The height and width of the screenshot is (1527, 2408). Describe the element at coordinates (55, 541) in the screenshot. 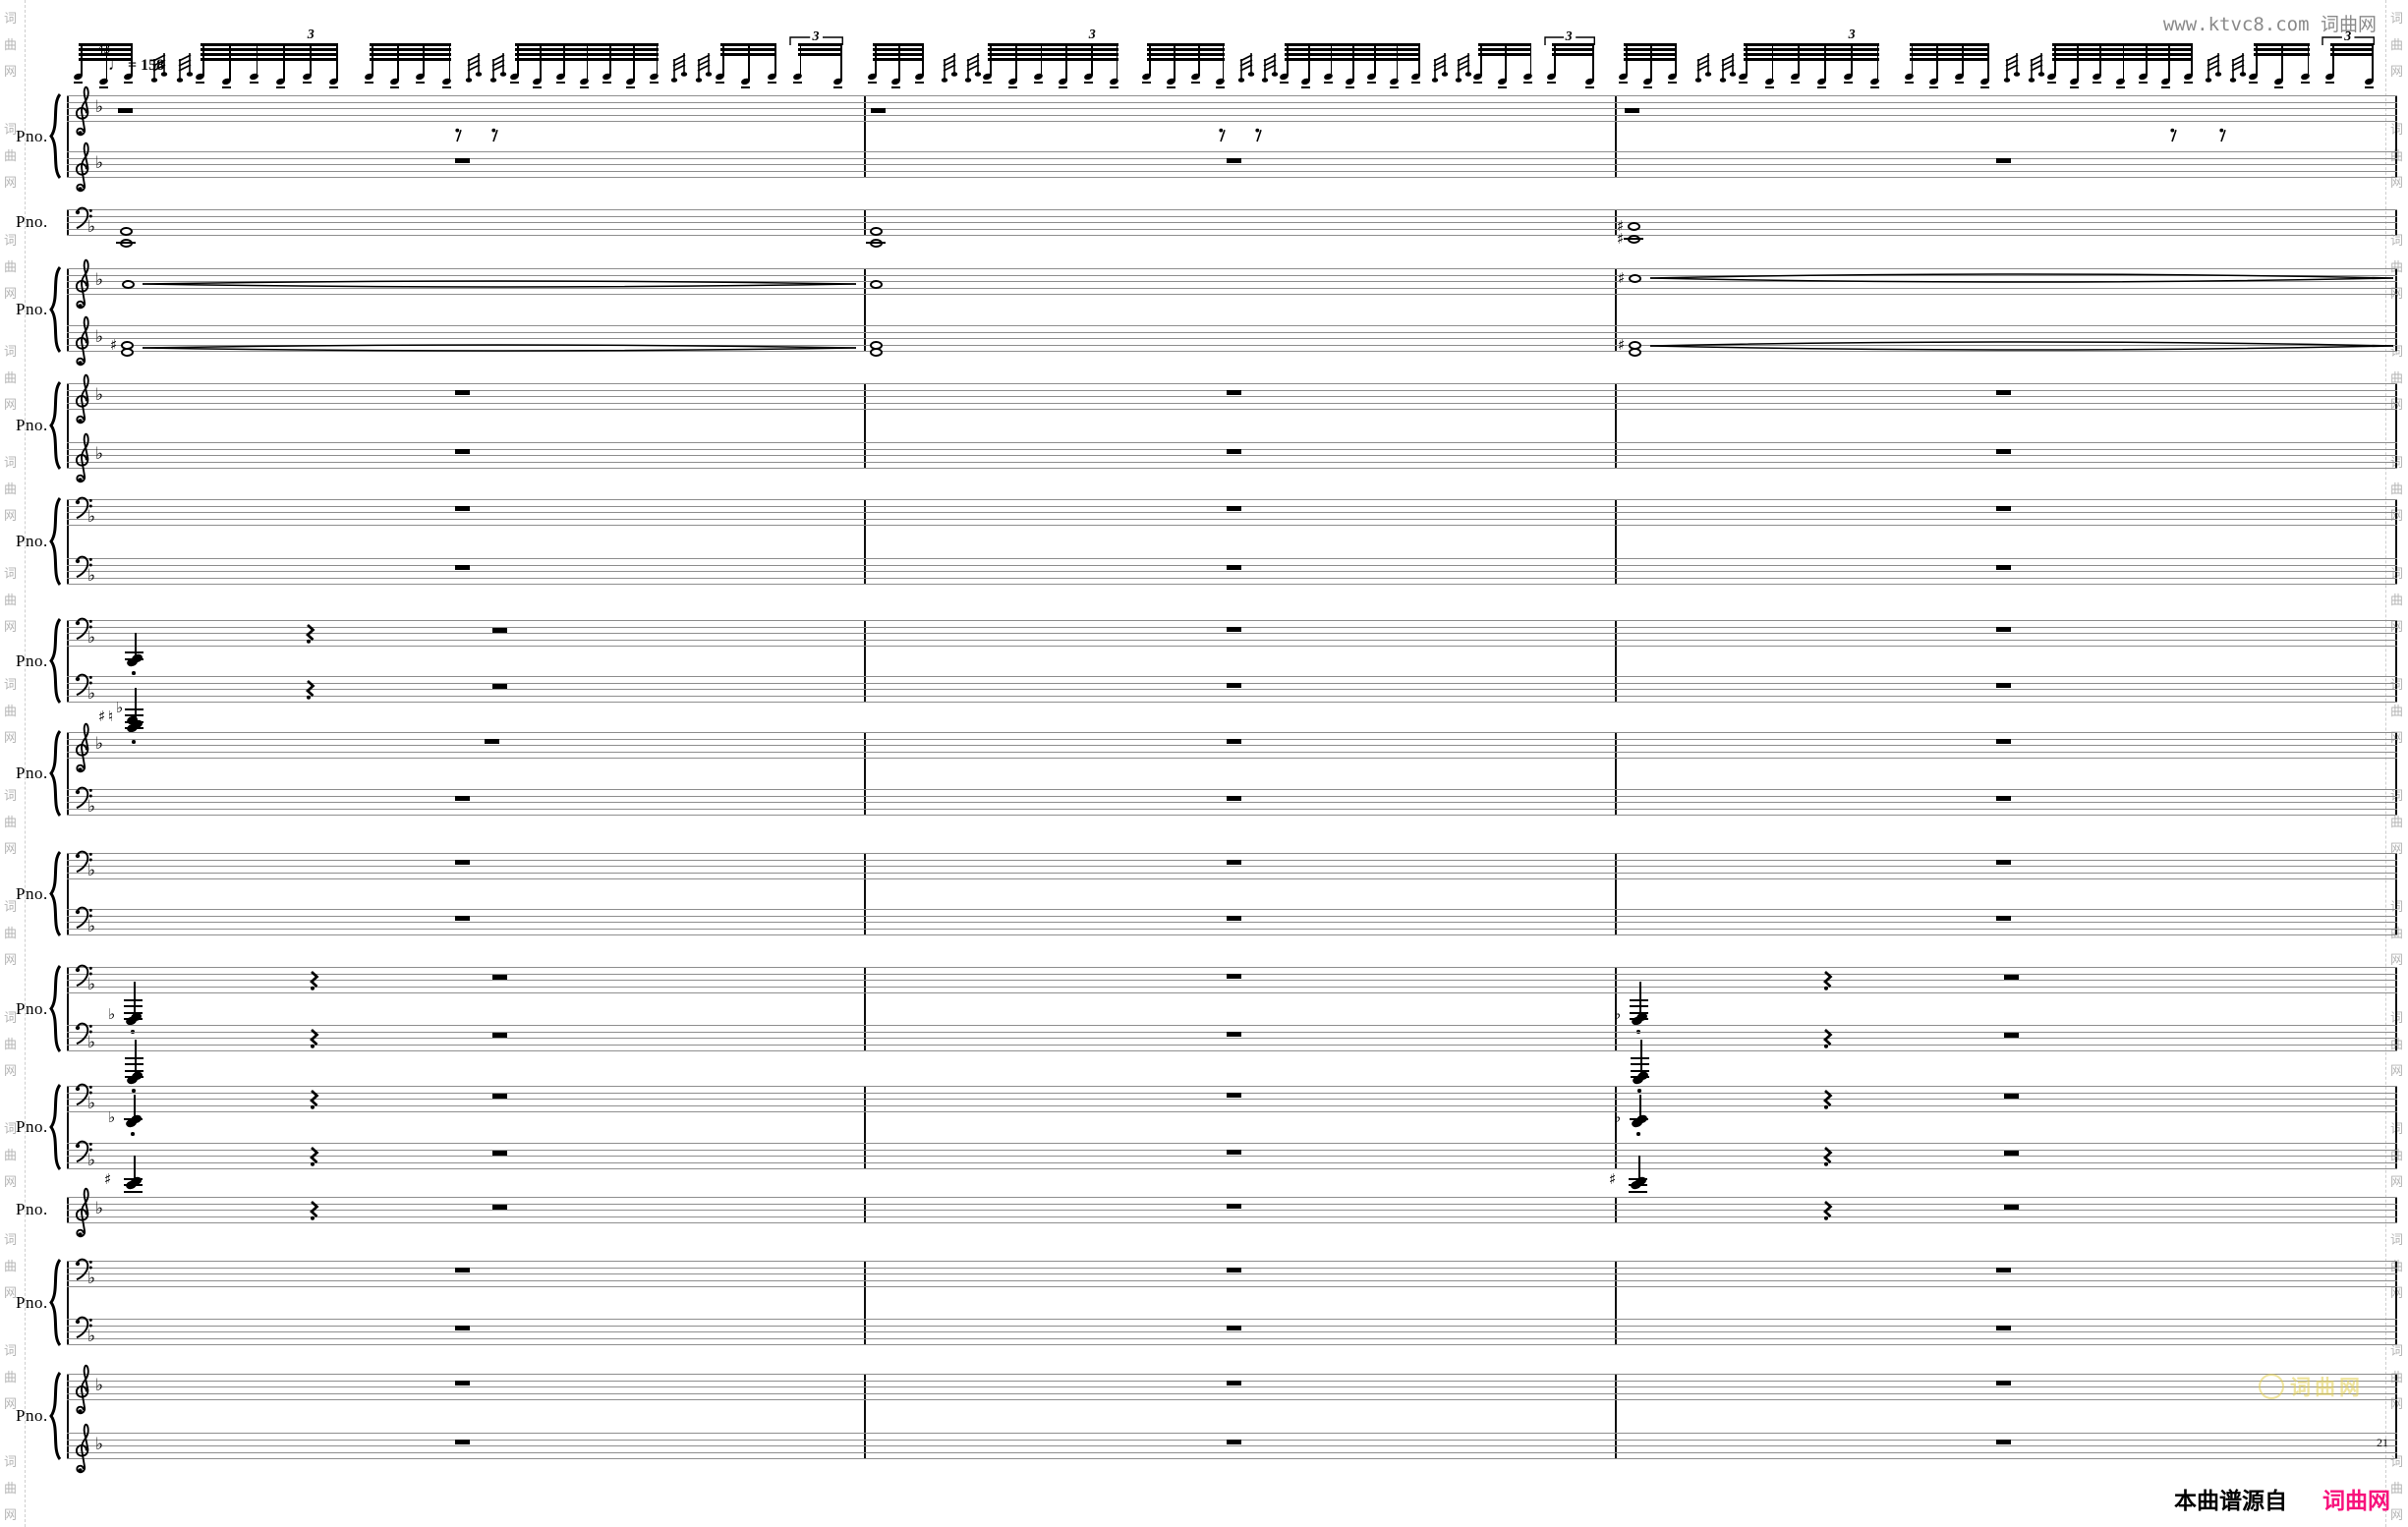

I see `system-brace` at that location.